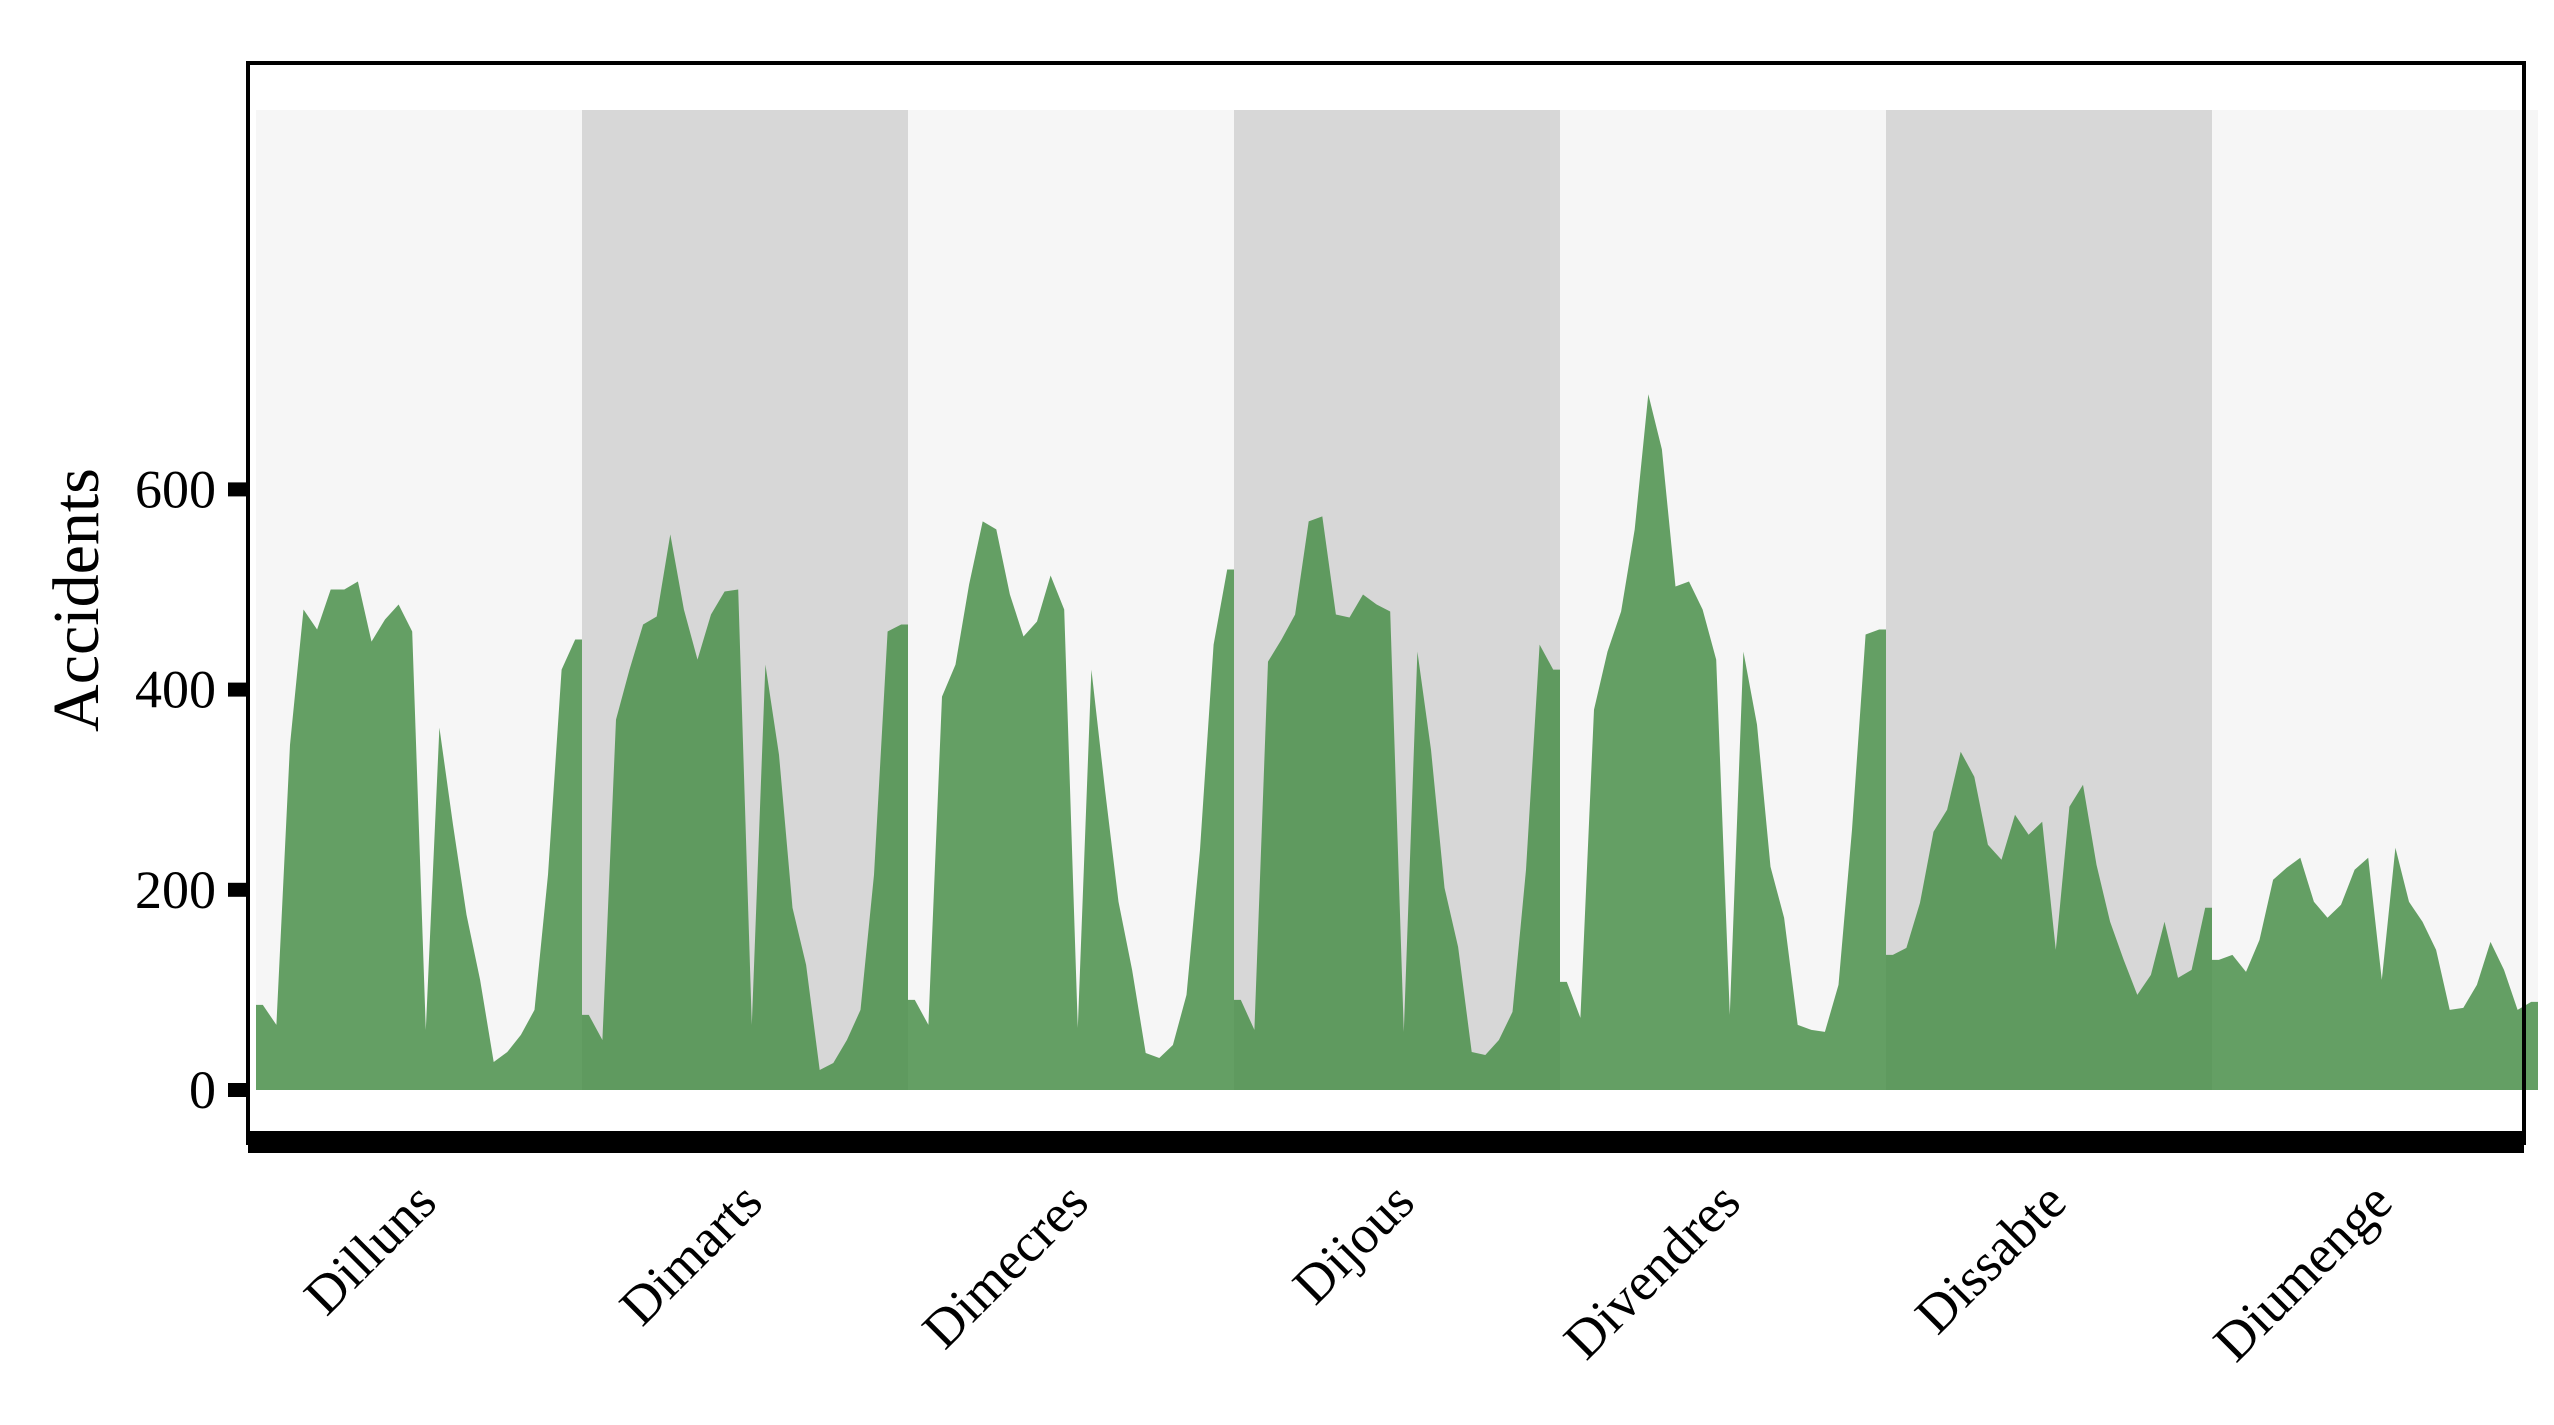  I want to click on area-diumenge, so click(2375, 968).